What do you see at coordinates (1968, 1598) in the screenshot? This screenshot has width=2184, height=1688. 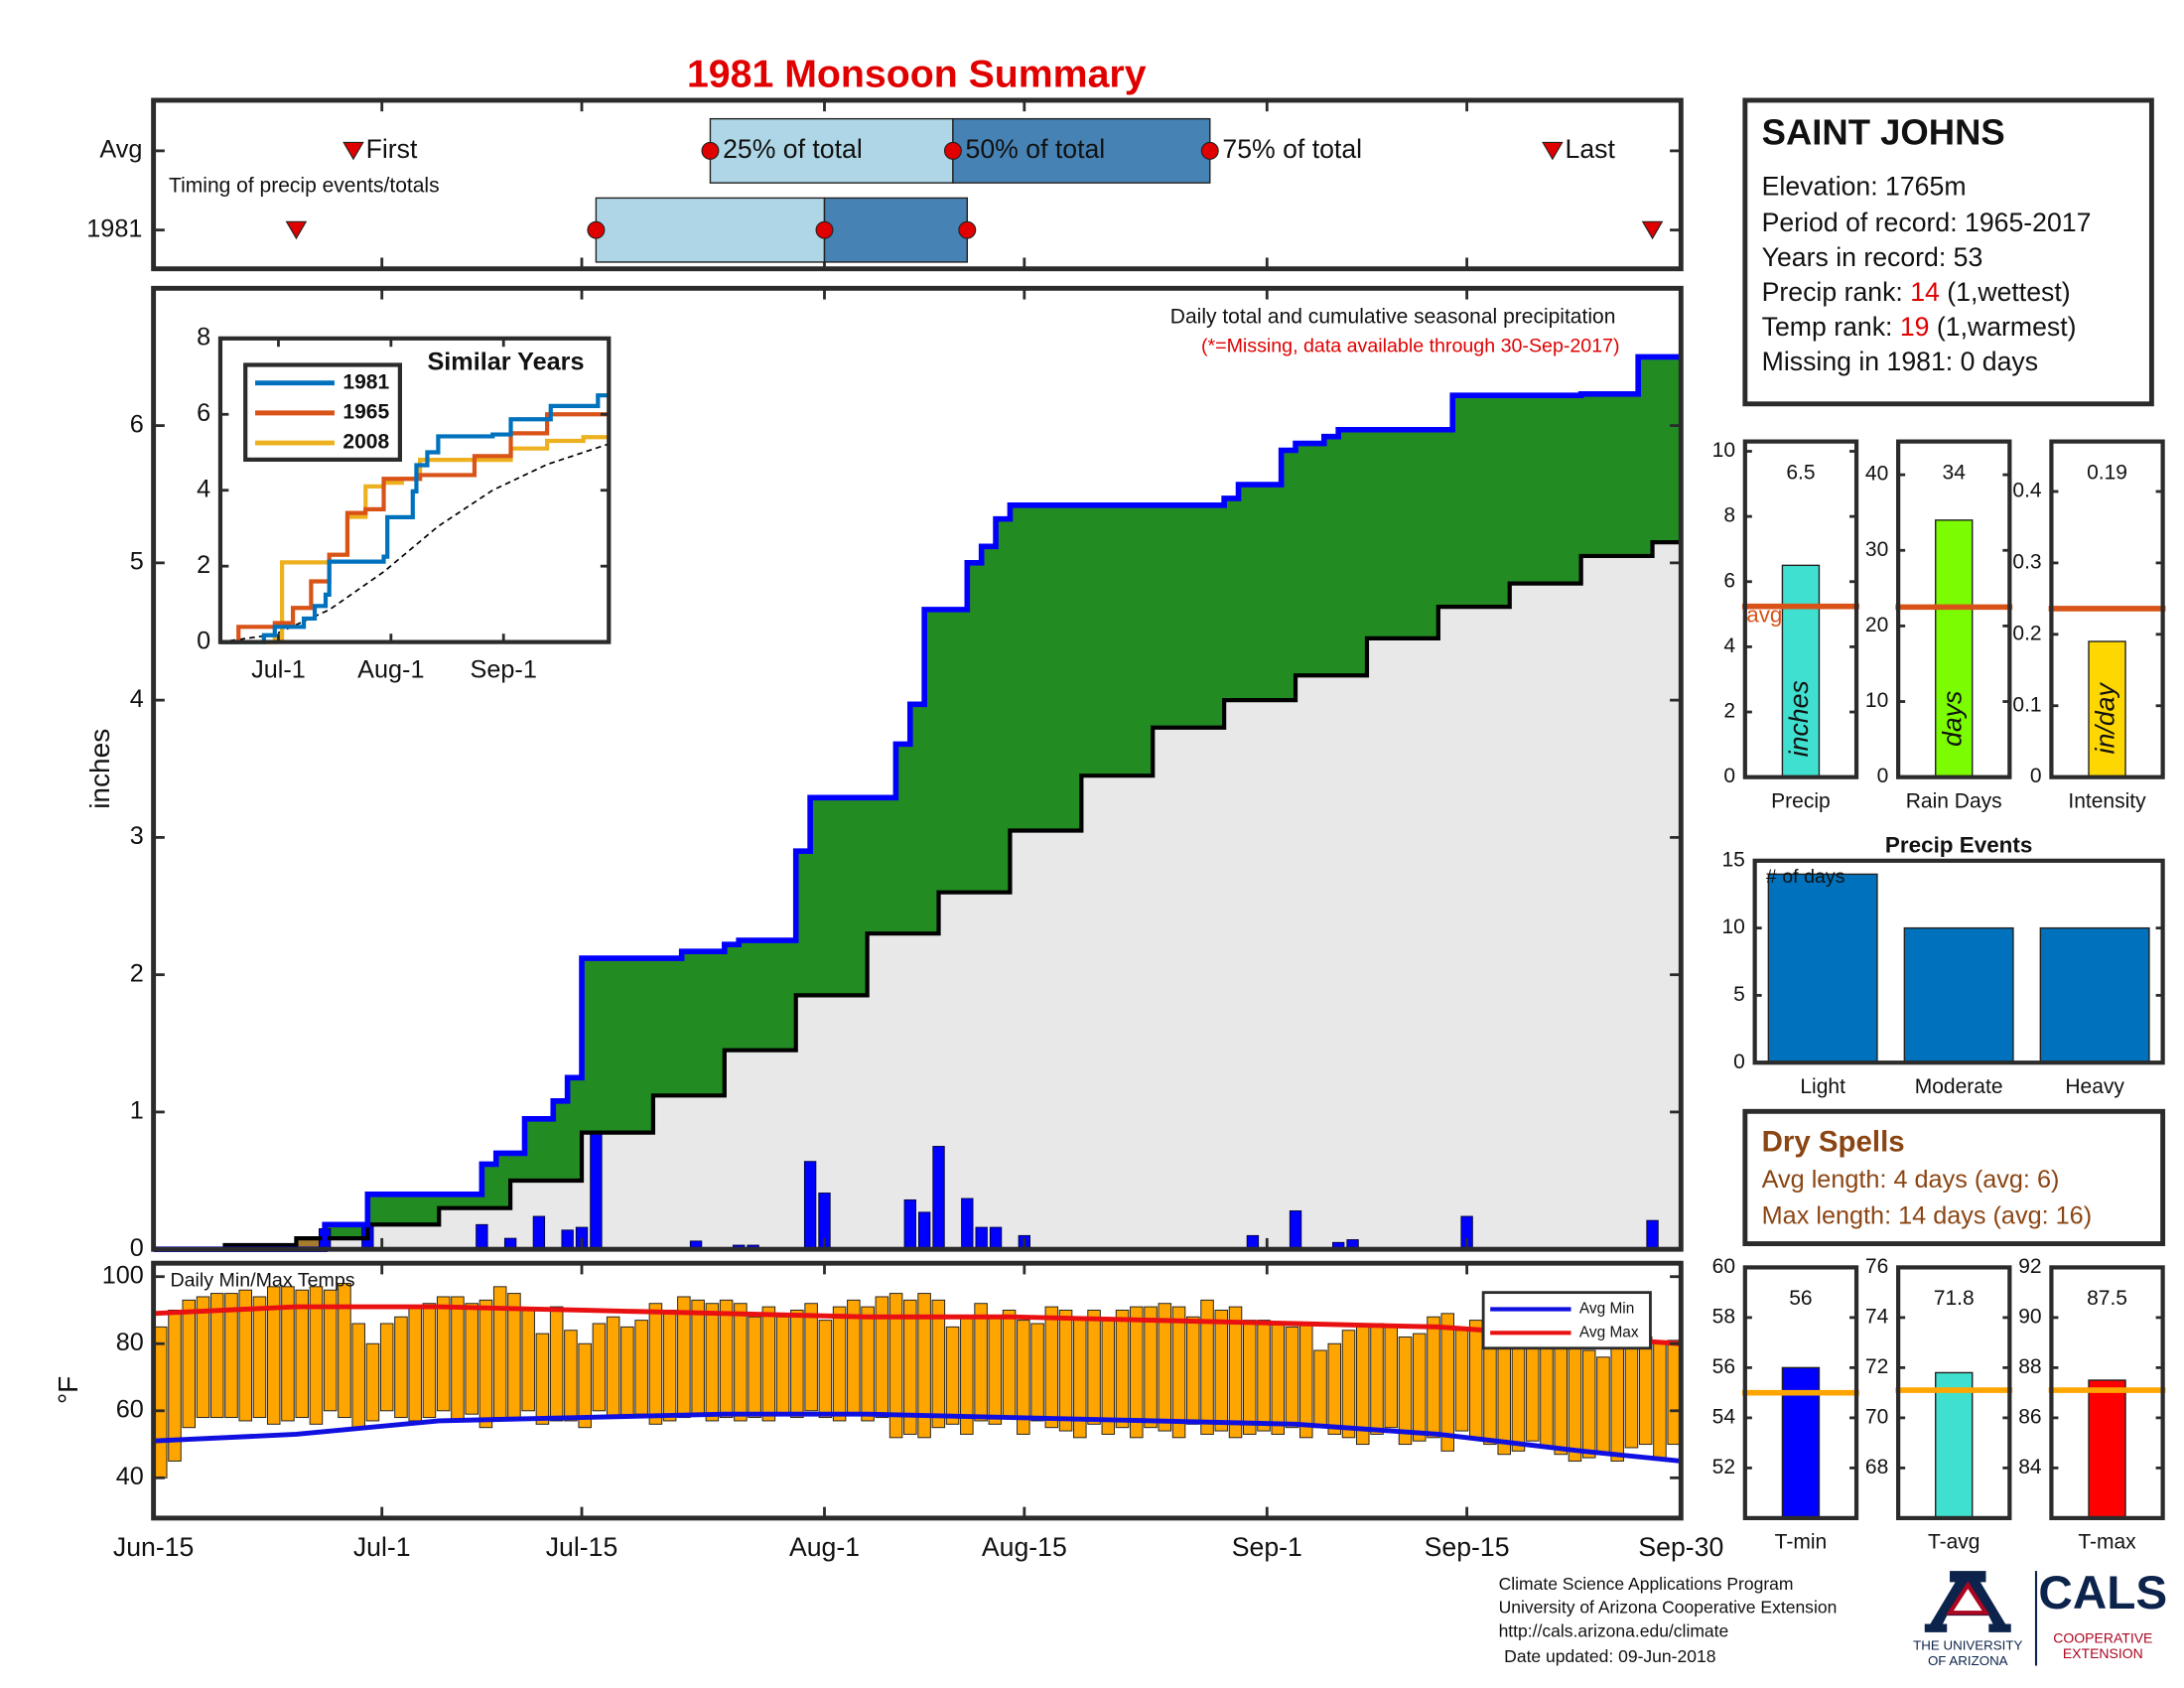 I see `ua-logo-inner` at bounding box center [1968, 1598].